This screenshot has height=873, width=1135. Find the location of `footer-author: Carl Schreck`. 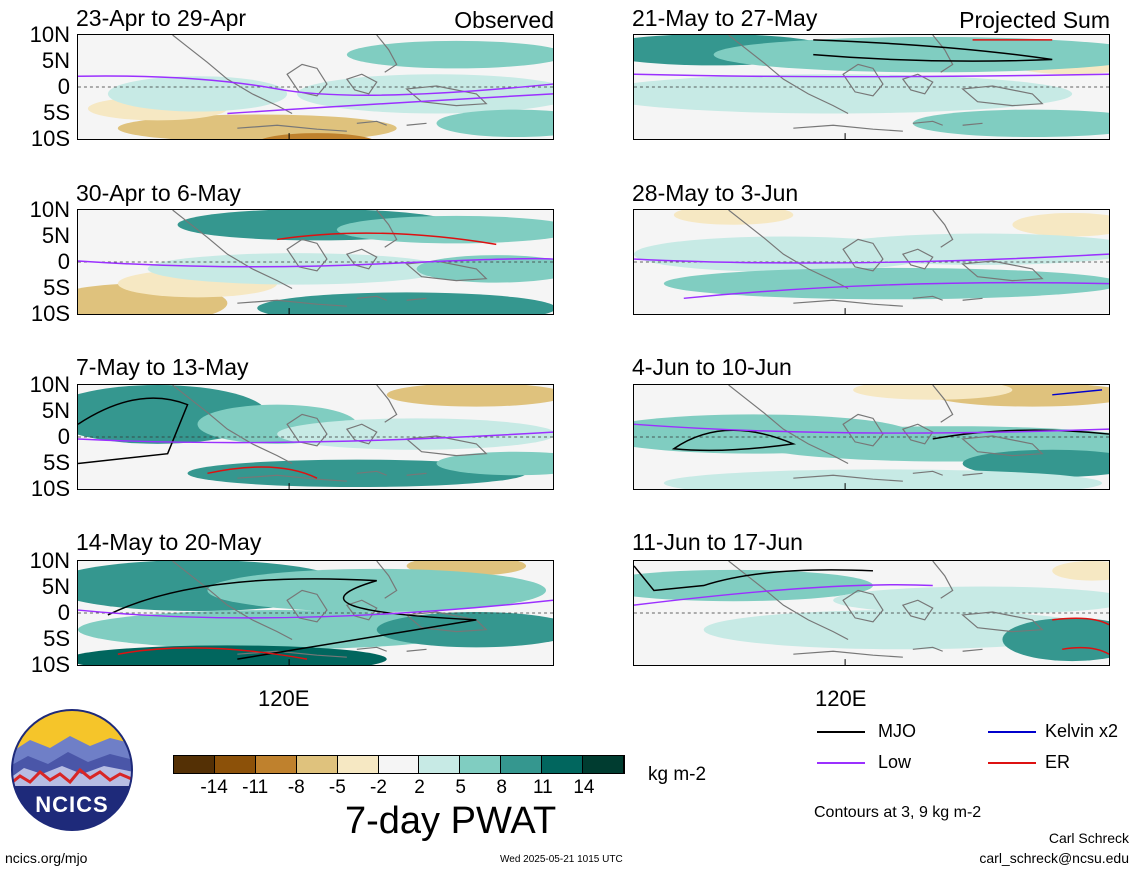

footer-author: Carl Schreck is located at coordinates (1088, 838).